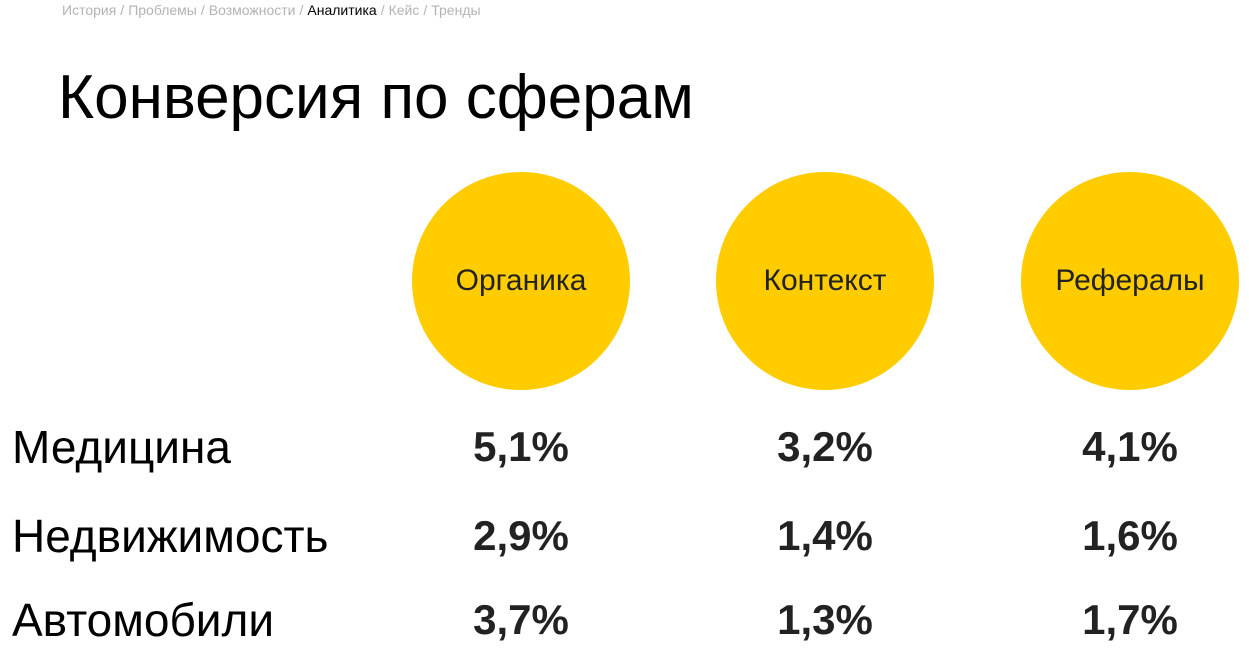  Describe the element at coordinates (376, 97) in the screenshot. I see `slide-title: Конверсия по сферам` at that location.